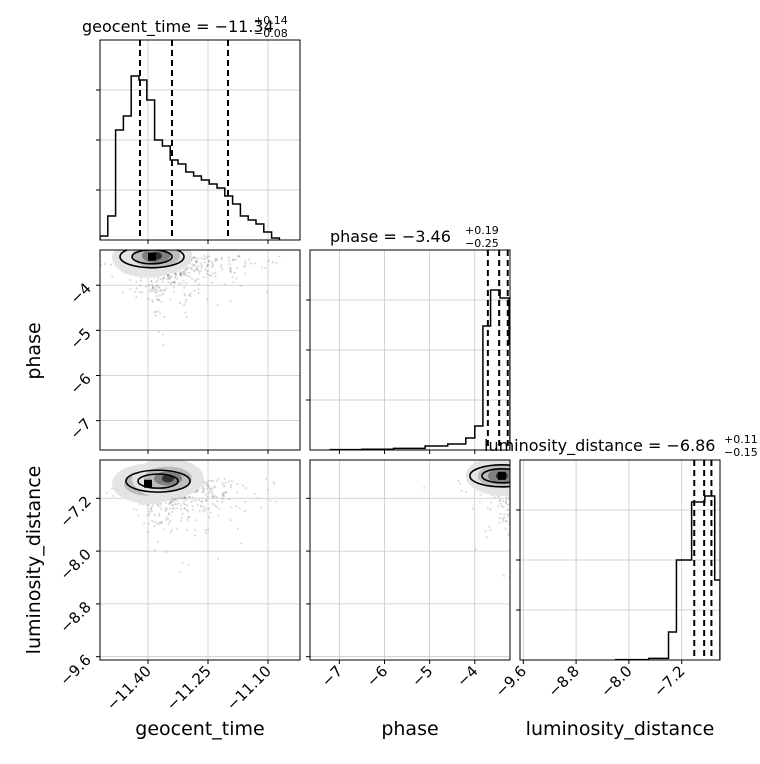 The width and height of the screenshot is (760, 764). I want to click on title-geocent-time: geocent_time = −11.34, so click(178, 27).